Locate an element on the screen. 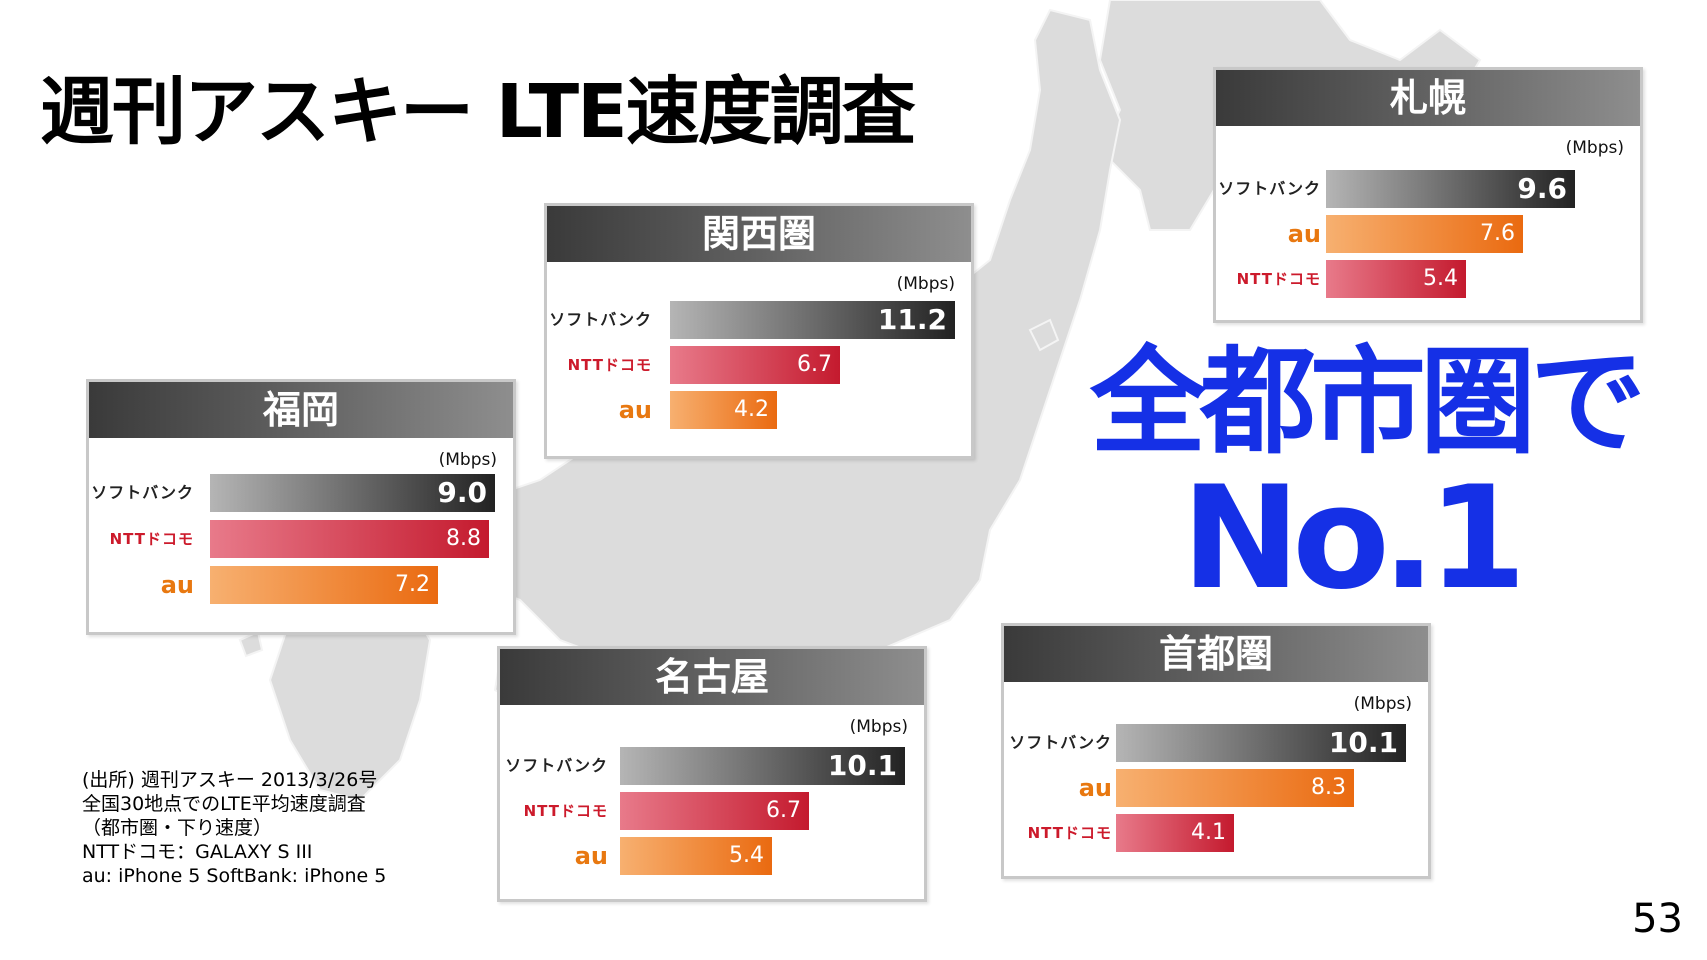 The height and width of the screenshot is (960, 1707). bar-row-softbank: ソフトバンク 9.6 is located at coordinates (1428, 189).